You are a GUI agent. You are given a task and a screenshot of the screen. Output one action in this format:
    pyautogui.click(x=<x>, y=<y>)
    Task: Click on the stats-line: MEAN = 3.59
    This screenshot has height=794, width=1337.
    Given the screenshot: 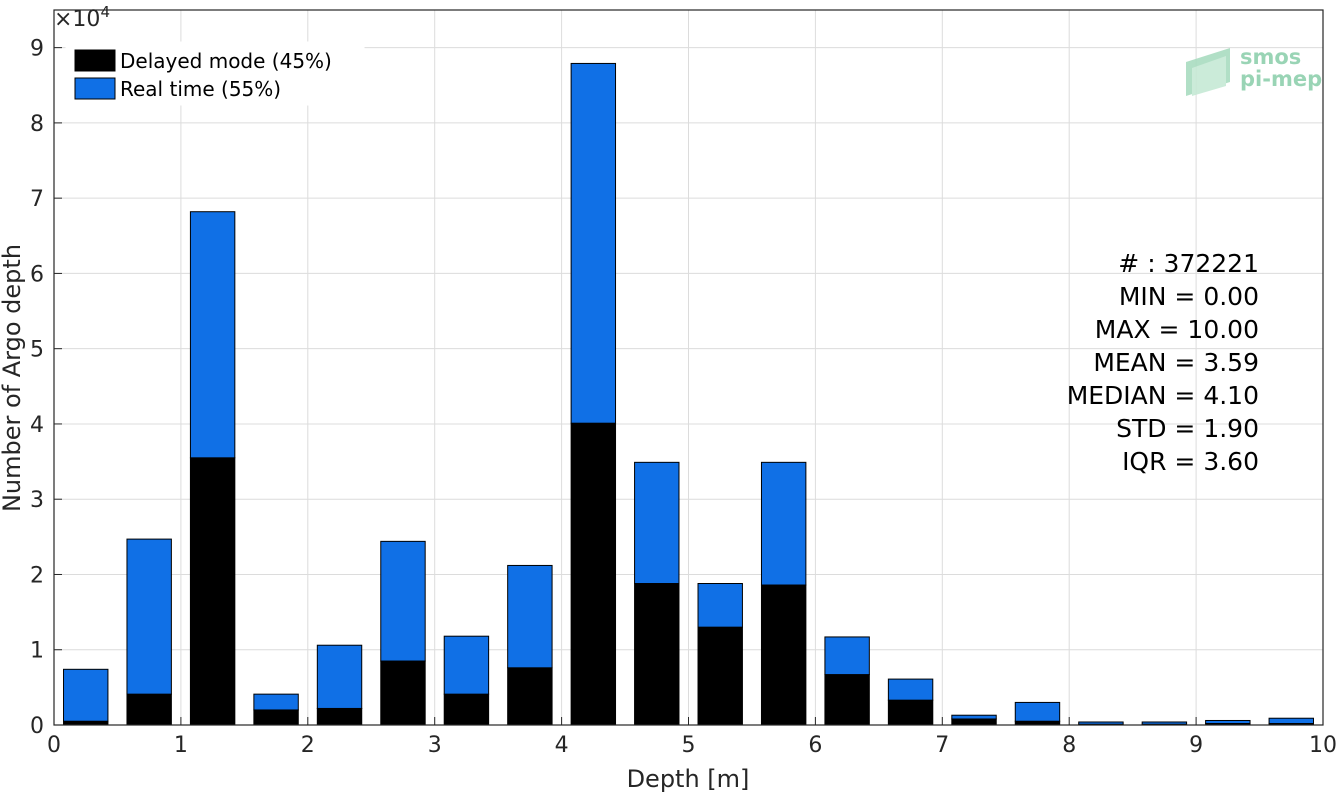 What is the action you would take?
    pyautogui.click(x=1176, y=362)
    